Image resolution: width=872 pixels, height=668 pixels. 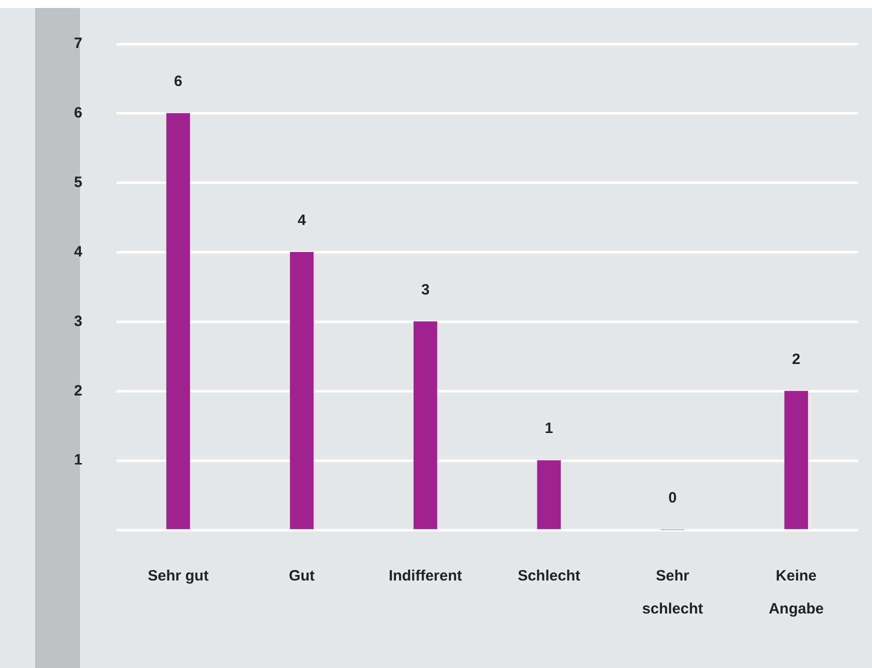 What do you see at coordinates (425, 289) in the screenshot?
I see `data-label: 3` at bounding box center [425, 289].